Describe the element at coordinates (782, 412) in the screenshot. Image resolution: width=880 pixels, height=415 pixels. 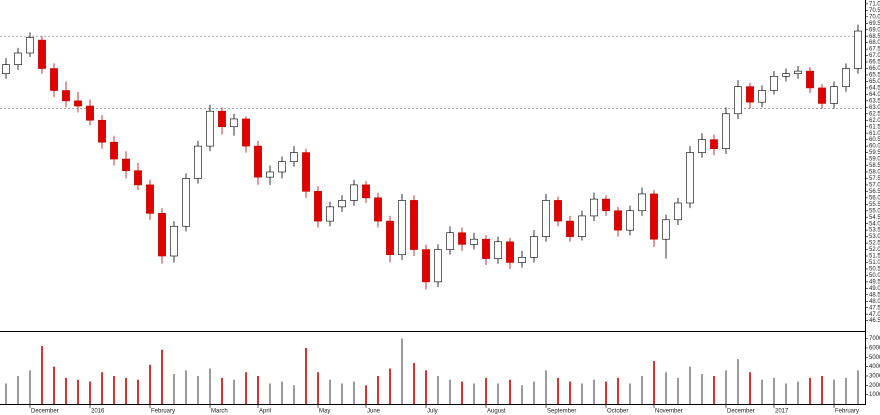
I see `x-tick-label: 2017` at that location.